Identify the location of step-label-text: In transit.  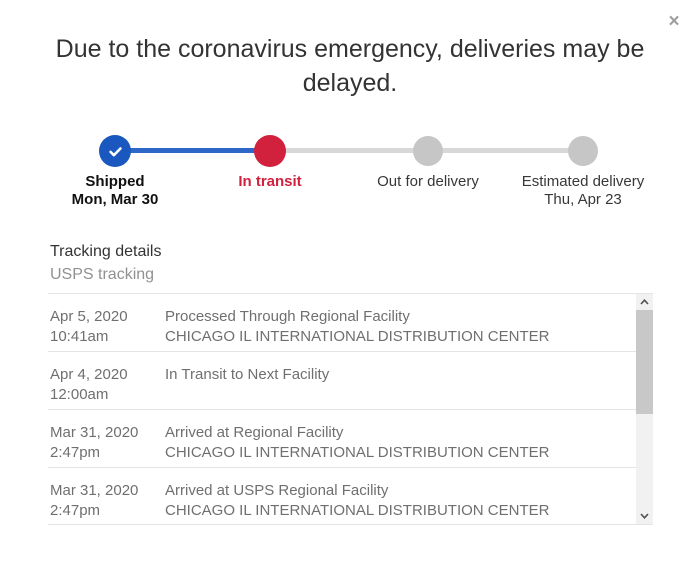
(270, 181).